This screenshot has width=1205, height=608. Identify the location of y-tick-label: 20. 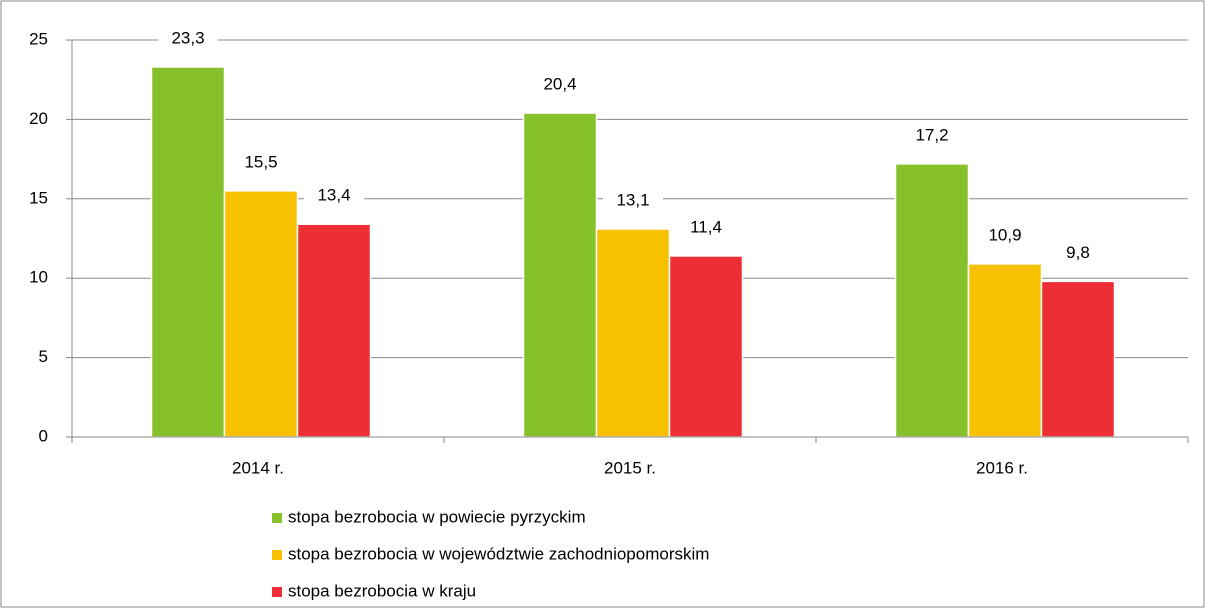
(38, 118).